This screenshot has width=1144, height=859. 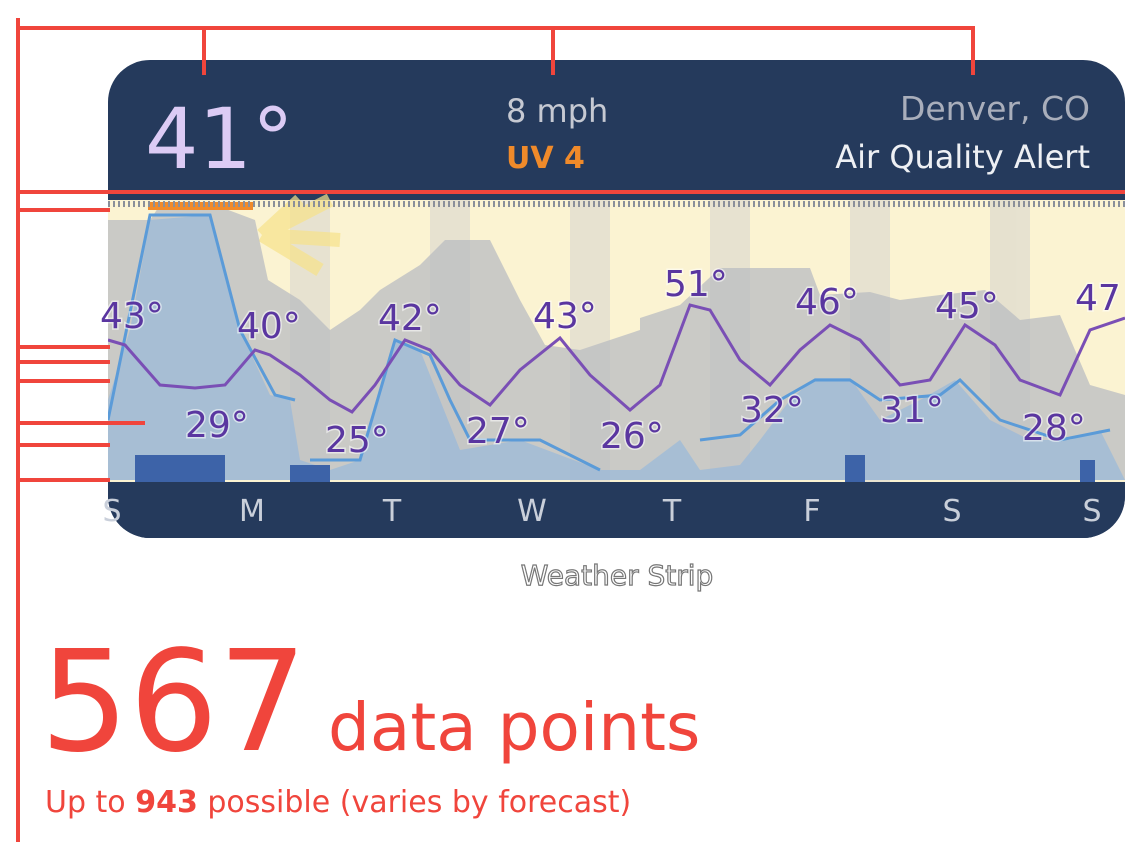 I want to click on uv-index: UV 4, so click(x=545, y=158).